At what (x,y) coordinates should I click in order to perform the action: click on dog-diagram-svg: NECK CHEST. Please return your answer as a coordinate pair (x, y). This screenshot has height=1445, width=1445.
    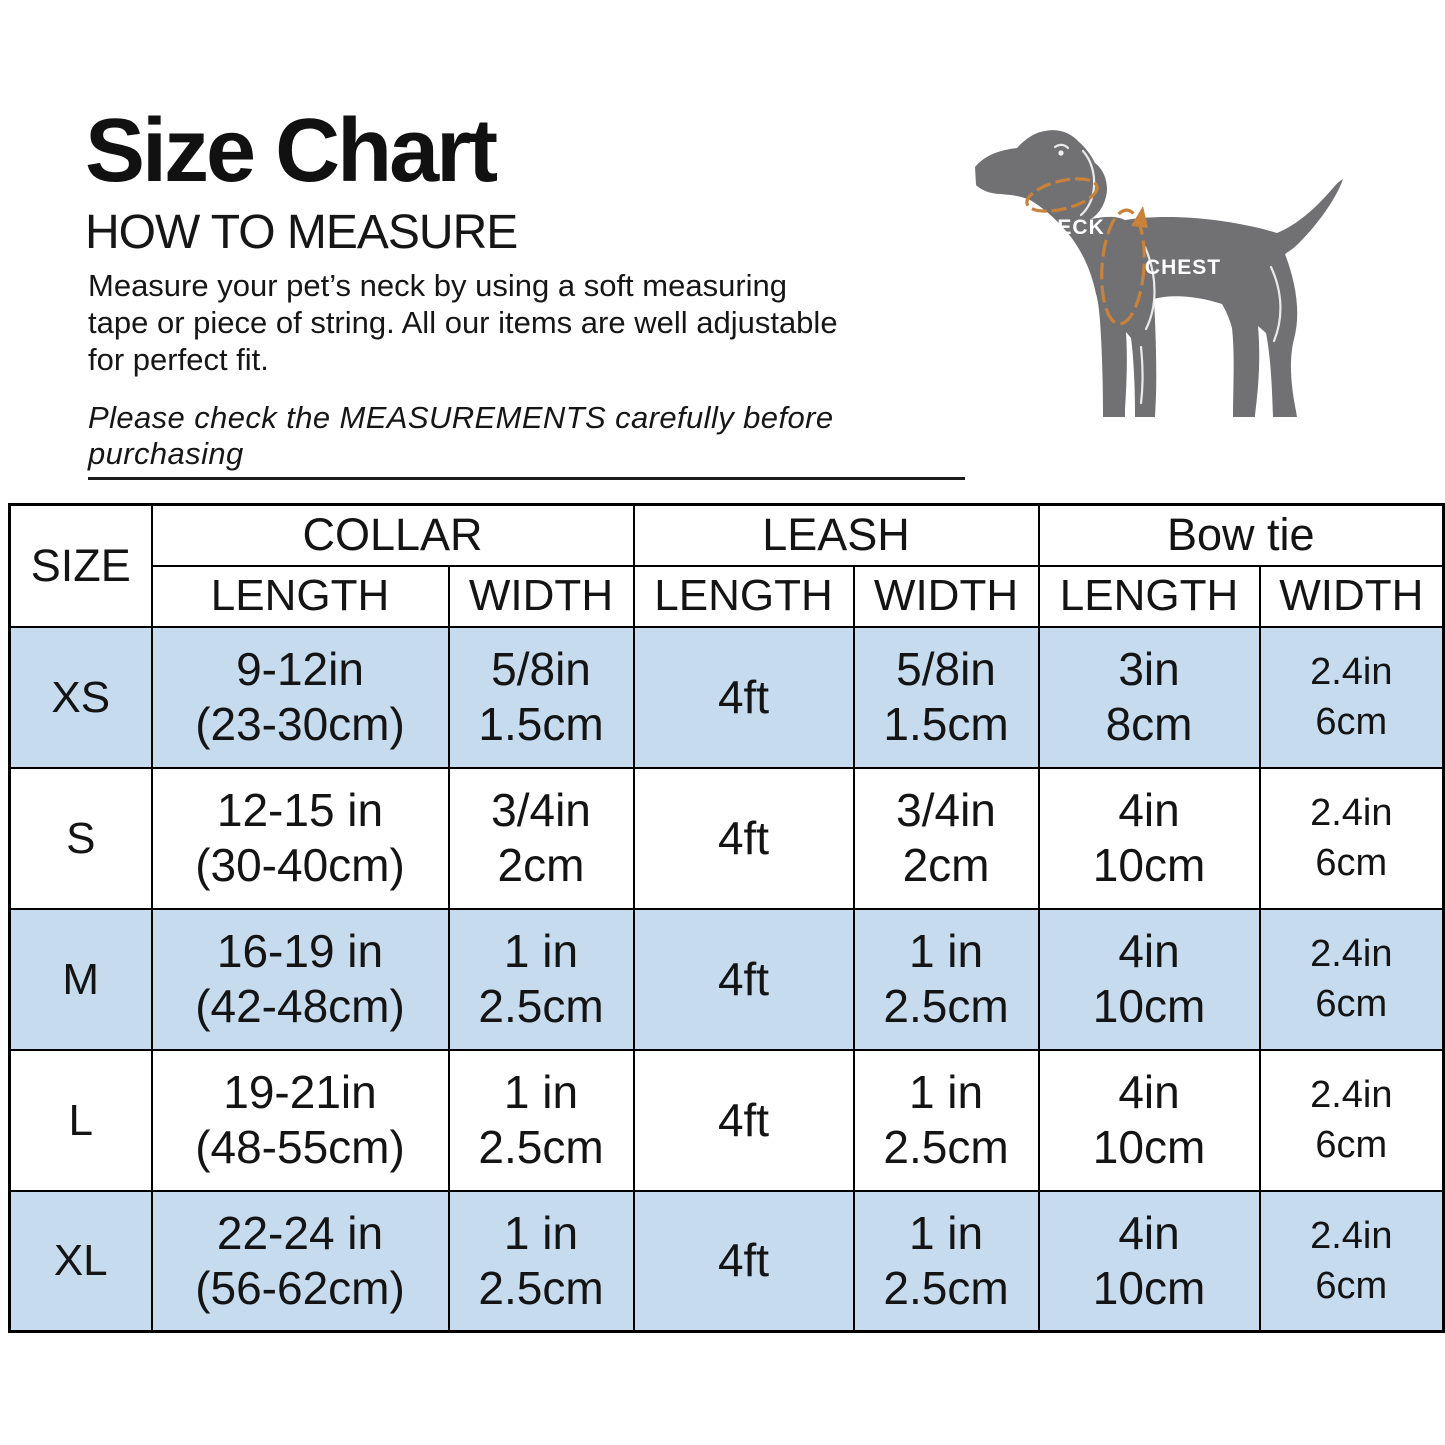
    Looking at the image, I should click on (1159, 273).